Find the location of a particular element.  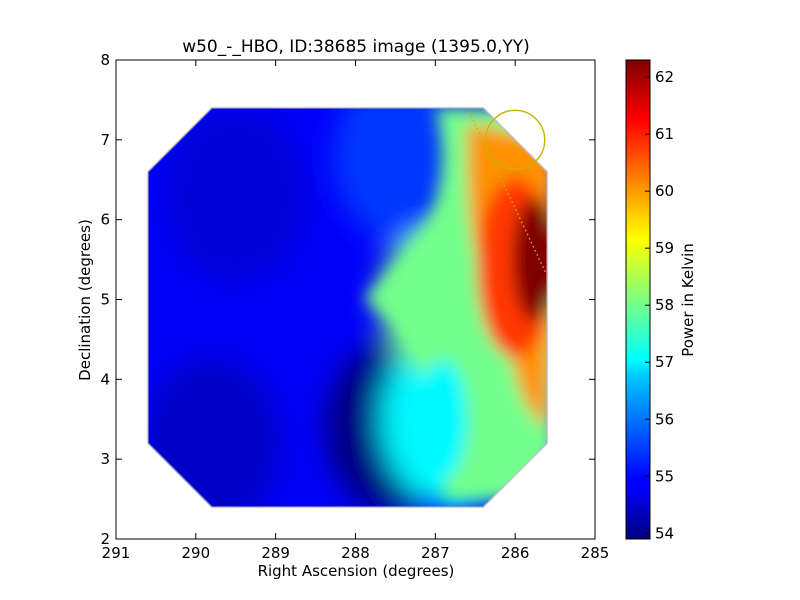

colorbar-tick-label: 61 is located at coordinates (664, 134).